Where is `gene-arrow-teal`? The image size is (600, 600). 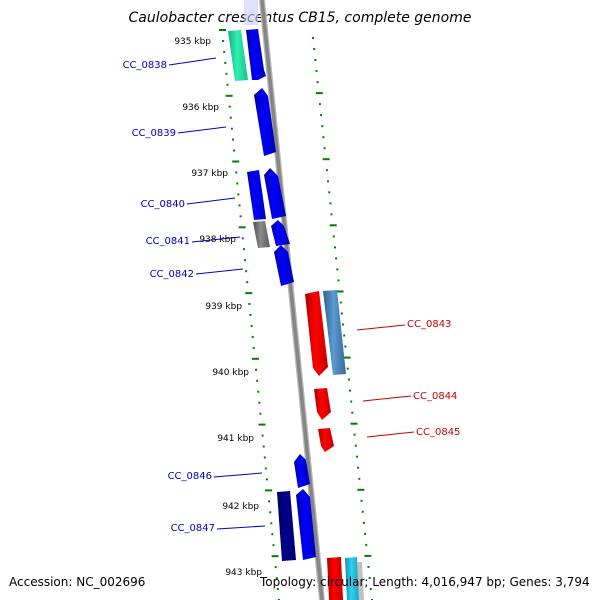
gene-arrow-teal is located at coordinates (238, 55).